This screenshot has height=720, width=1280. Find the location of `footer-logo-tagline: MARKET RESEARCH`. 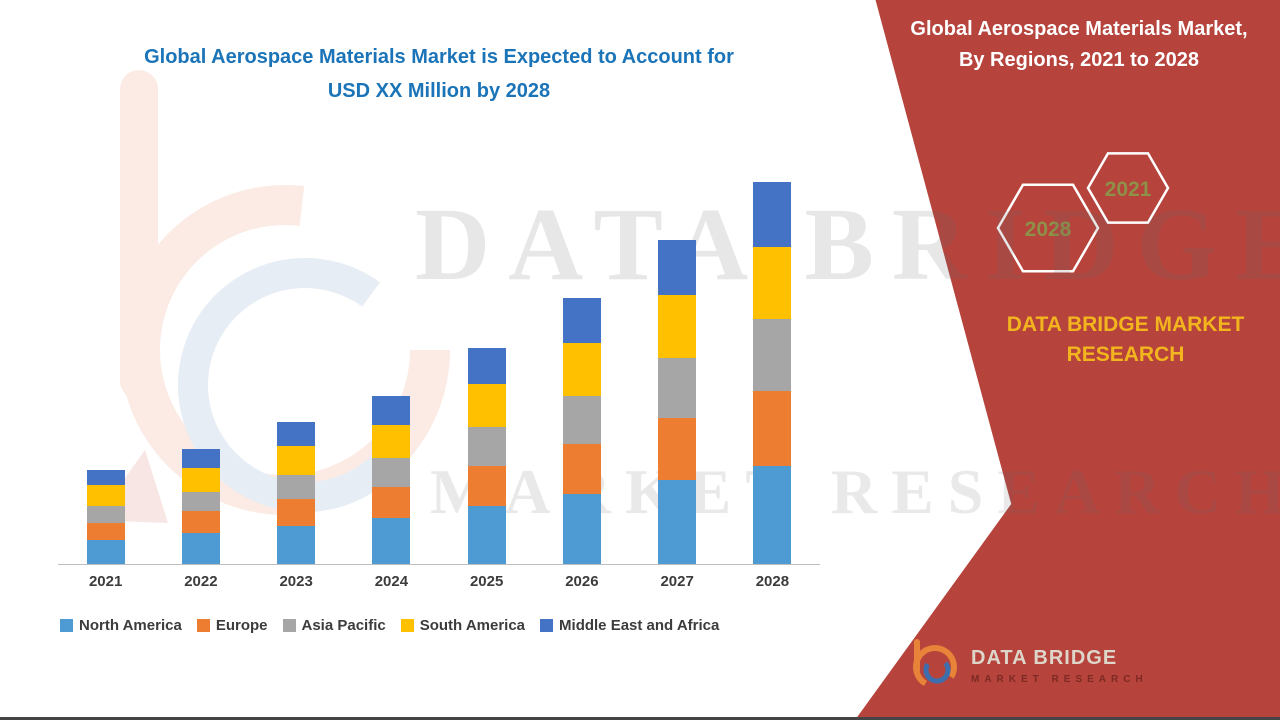

footer-logo-tagline: MARKET RESEARCH is located at coordinates (1059, 679).